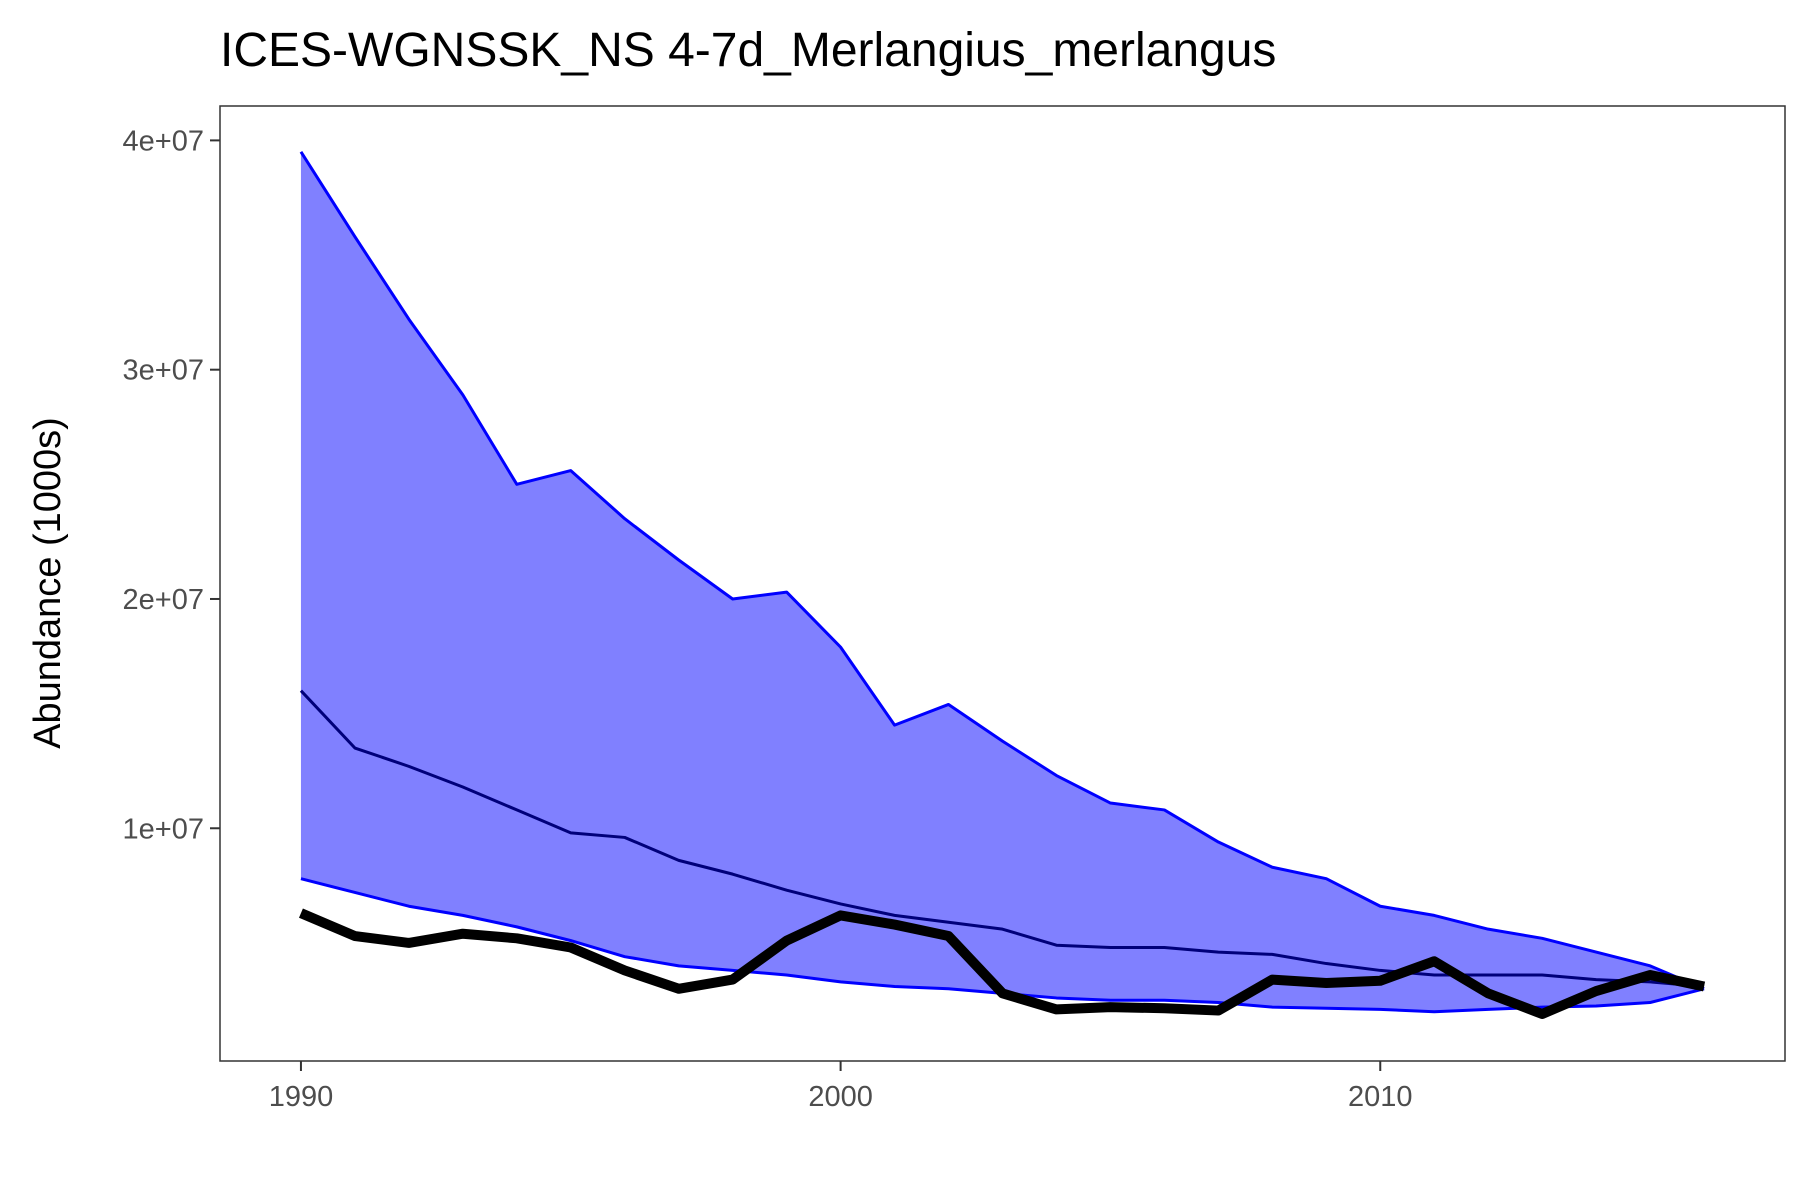 This screenshot has width=1800, height=1200. Describe the element at coordinates (48, 583) in the screenshot. I see `y-axis-label: Abundance (1000s)` at that location.